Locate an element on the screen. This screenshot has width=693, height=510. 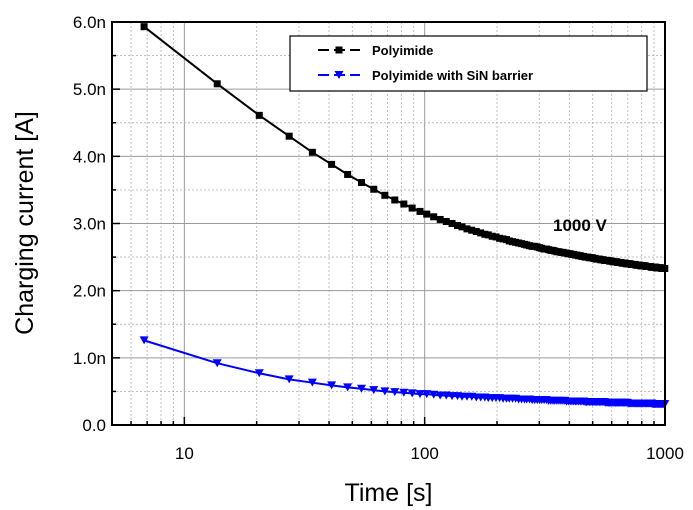
y-tick-label: 5.0n is located at coordinates (89, 89).